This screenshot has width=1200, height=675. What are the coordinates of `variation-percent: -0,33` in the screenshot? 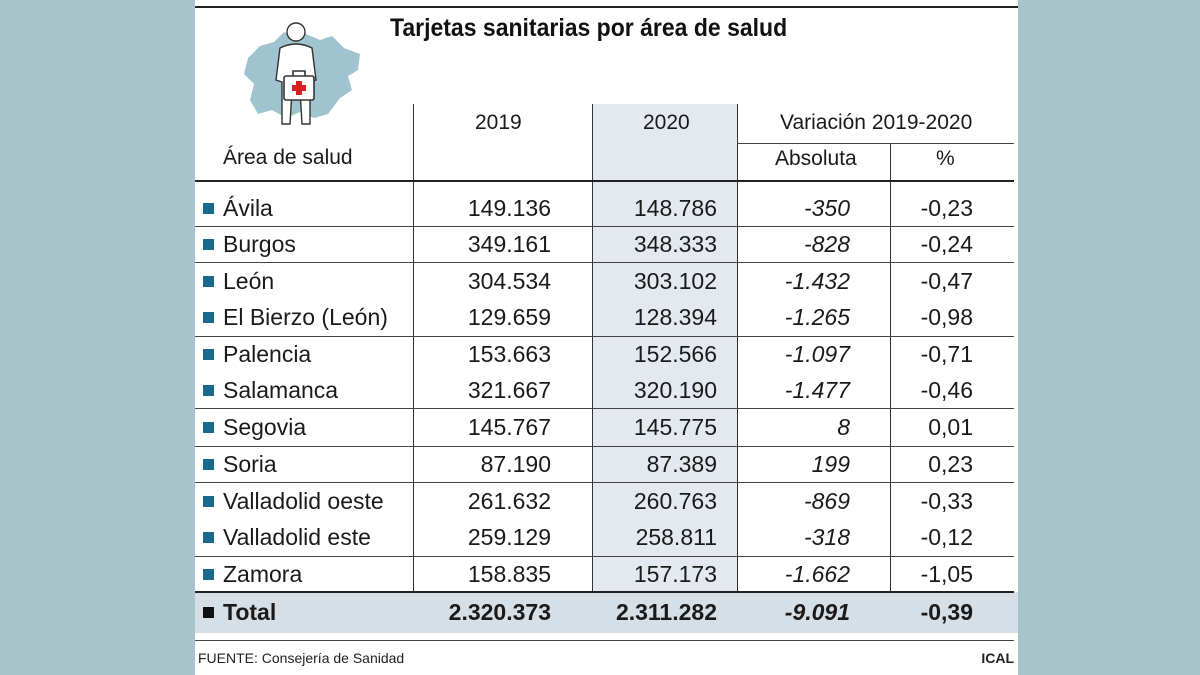 It's located at (946, 501).